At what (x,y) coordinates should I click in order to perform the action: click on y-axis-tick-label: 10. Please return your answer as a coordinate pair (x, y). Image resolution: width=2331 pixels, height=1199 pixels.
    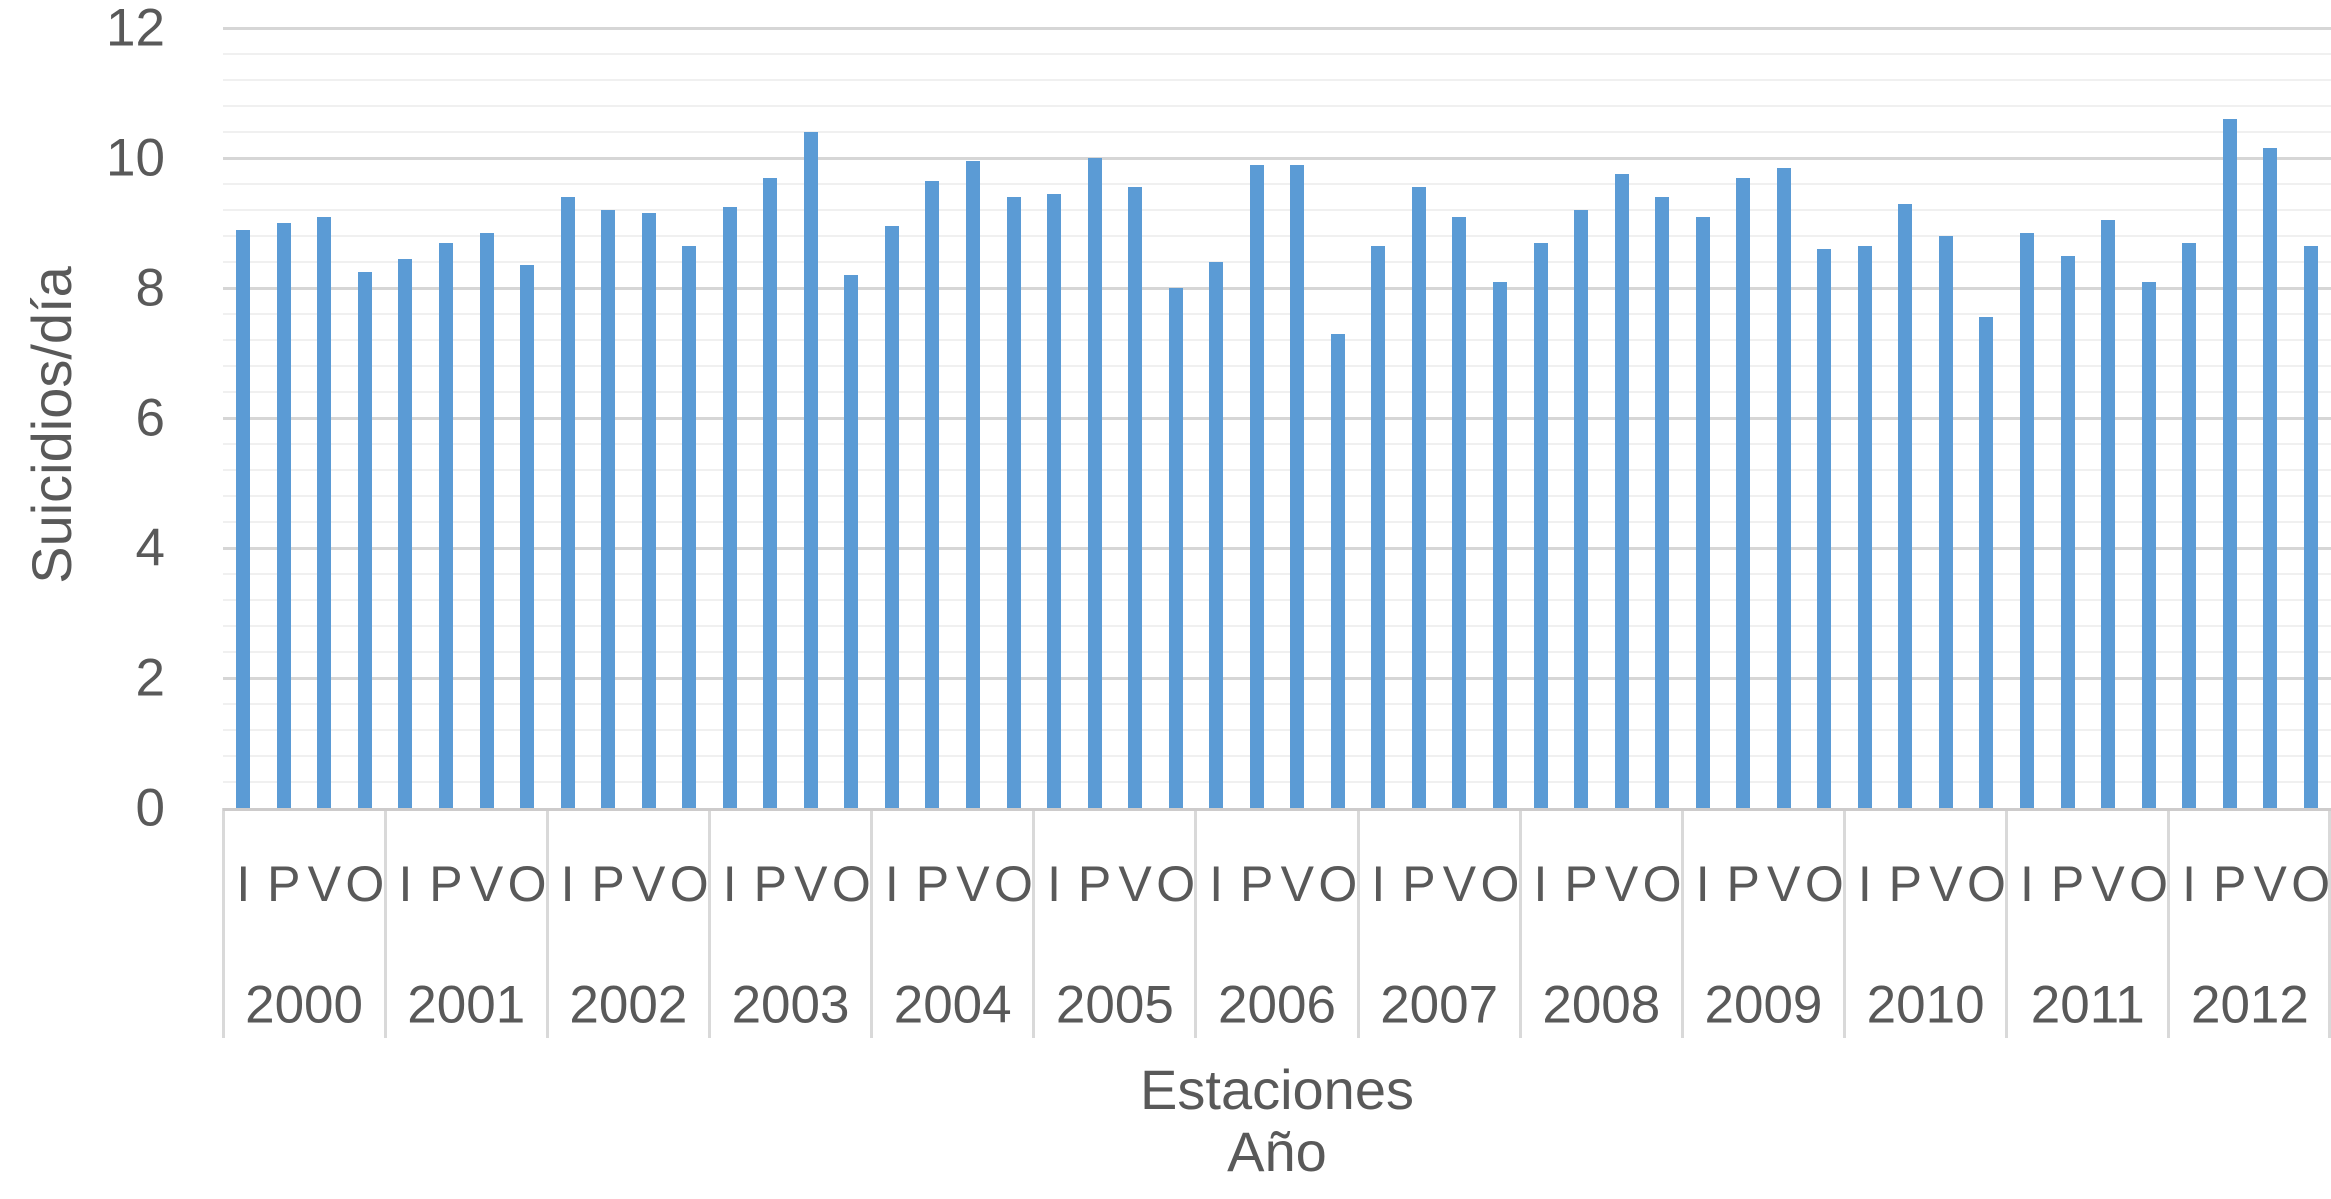
    Looking at the image, I should click on (135, 158).